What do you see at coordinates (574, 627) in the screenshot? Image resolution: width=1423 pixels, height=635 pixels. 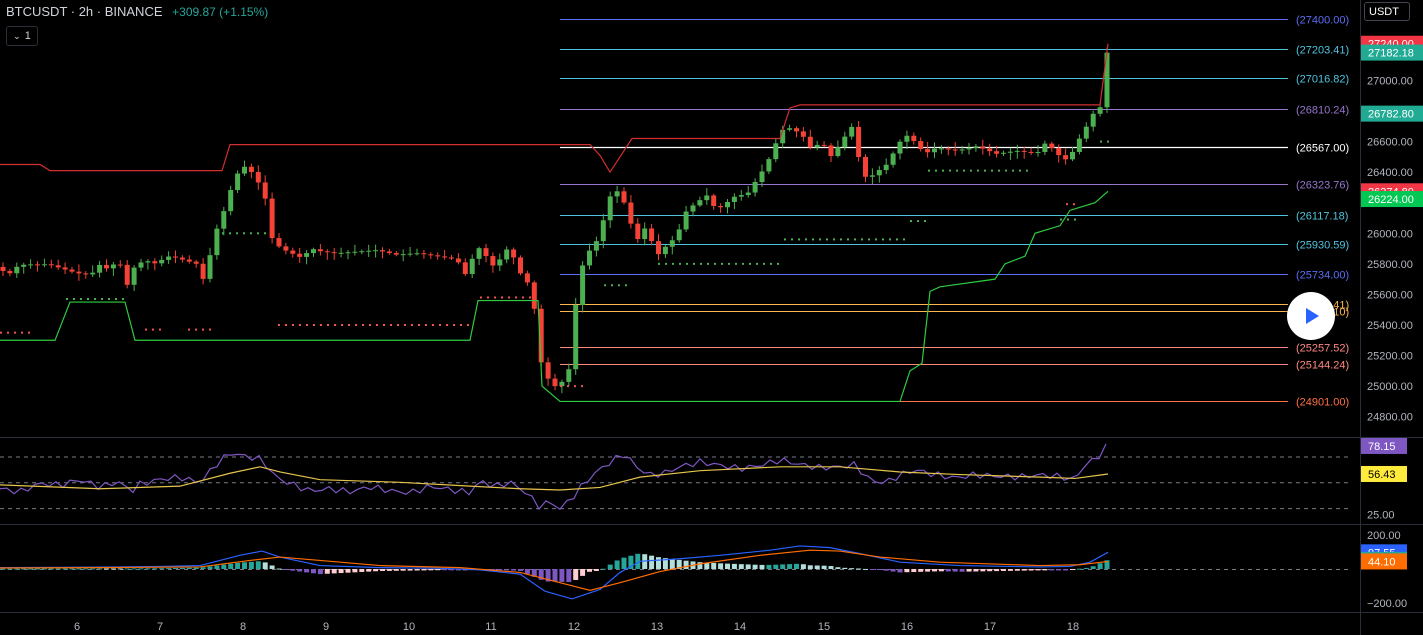 I see `time-tick-label: 12` at bounding box center [574, 627].